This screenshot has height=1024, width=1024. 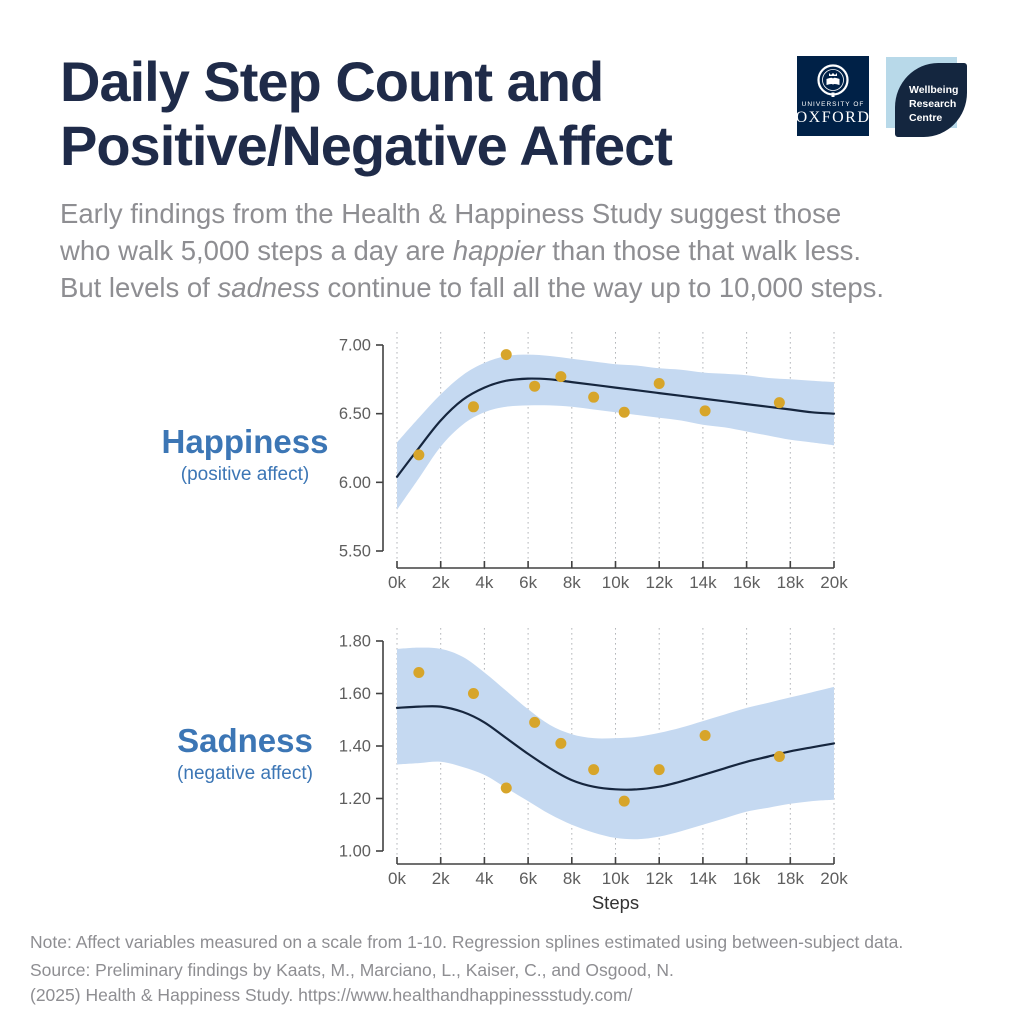 I want to click on sadness-label-subtitle: (negative affect), so click(x=245, y=773).